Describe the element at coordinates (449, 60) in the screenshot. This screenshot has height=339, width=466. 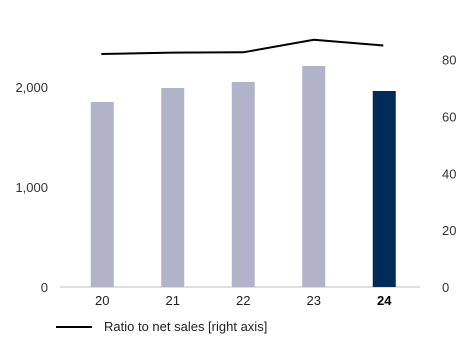
I see `right-tick-label: 80` at that location.